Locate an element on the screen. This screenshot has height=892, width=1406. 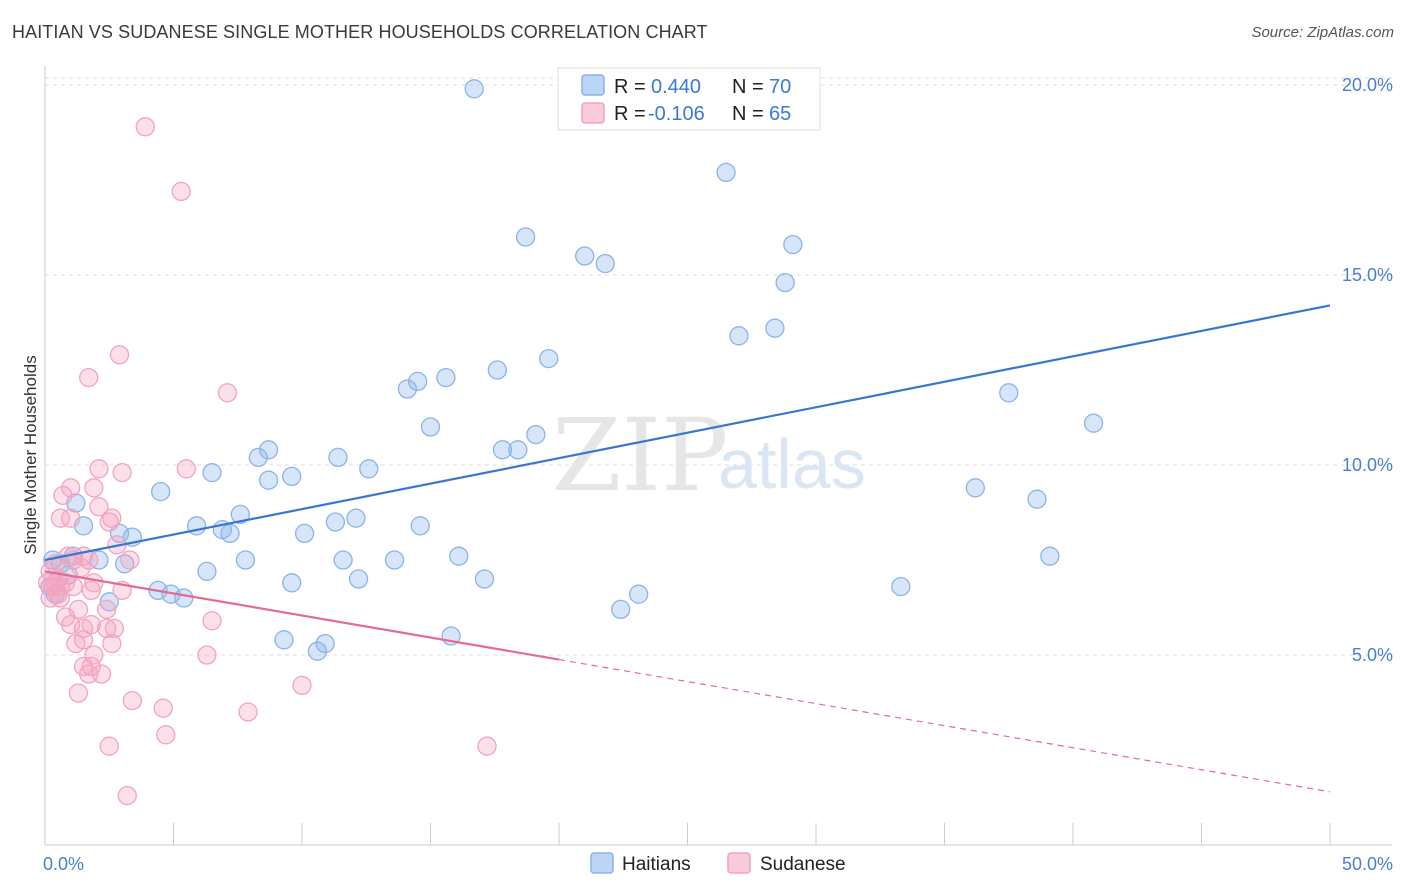
x-tick-label-1: 50.0% is located at coordinates (1367, 864).